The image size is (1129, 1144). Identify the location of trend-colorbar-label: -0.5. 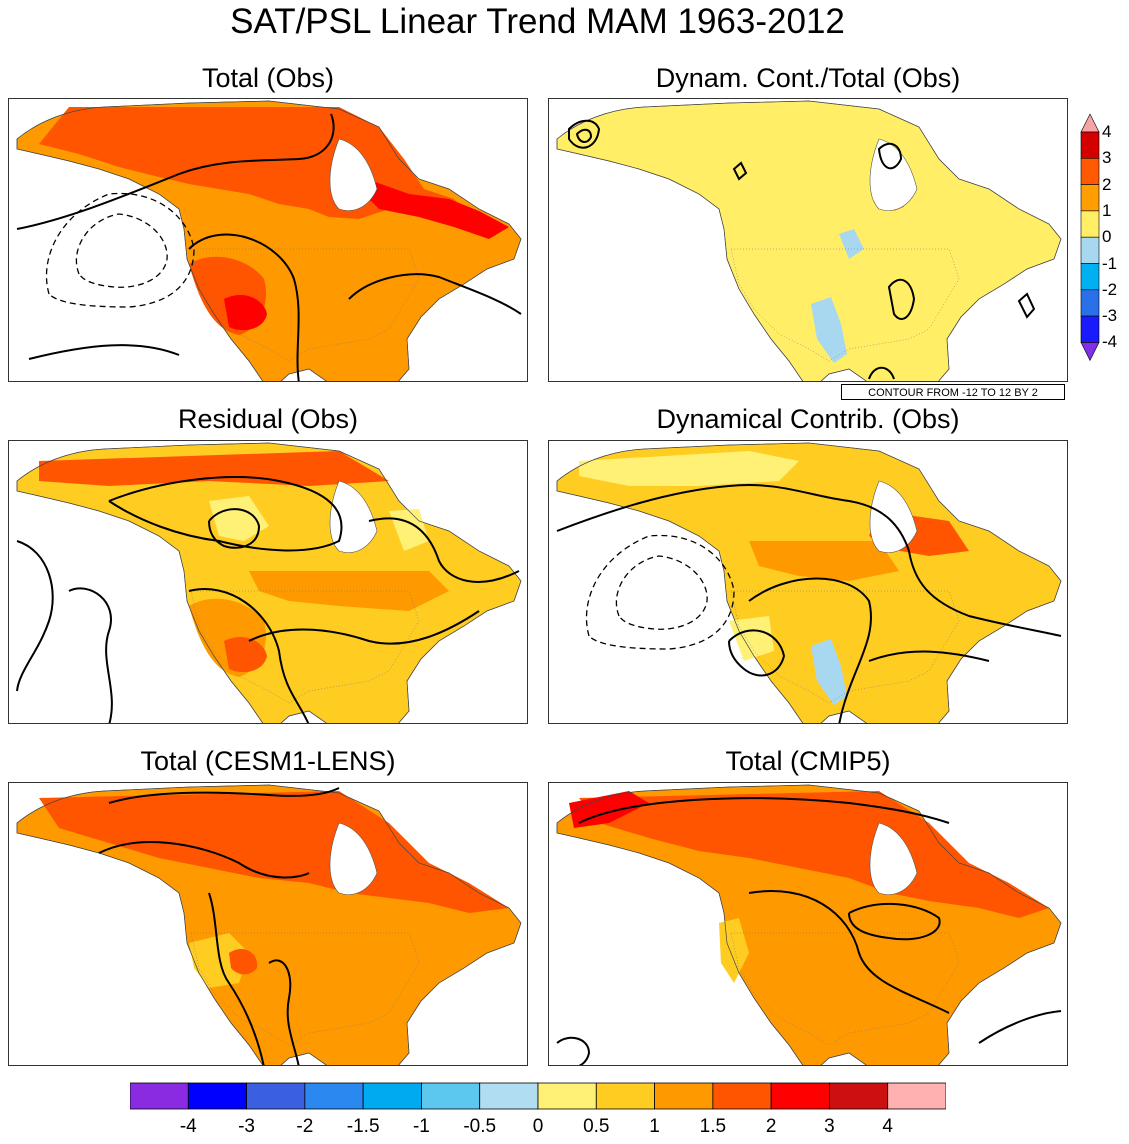
(480, 1126).